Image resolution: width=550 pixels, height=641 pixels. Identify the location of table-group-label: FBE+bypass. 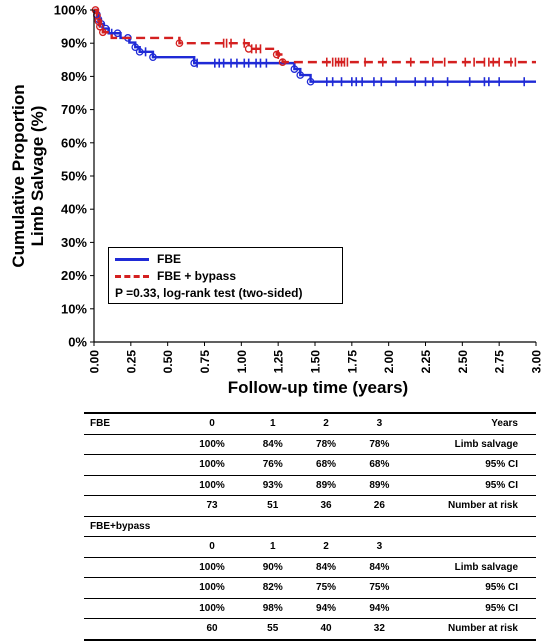
(131, 526).